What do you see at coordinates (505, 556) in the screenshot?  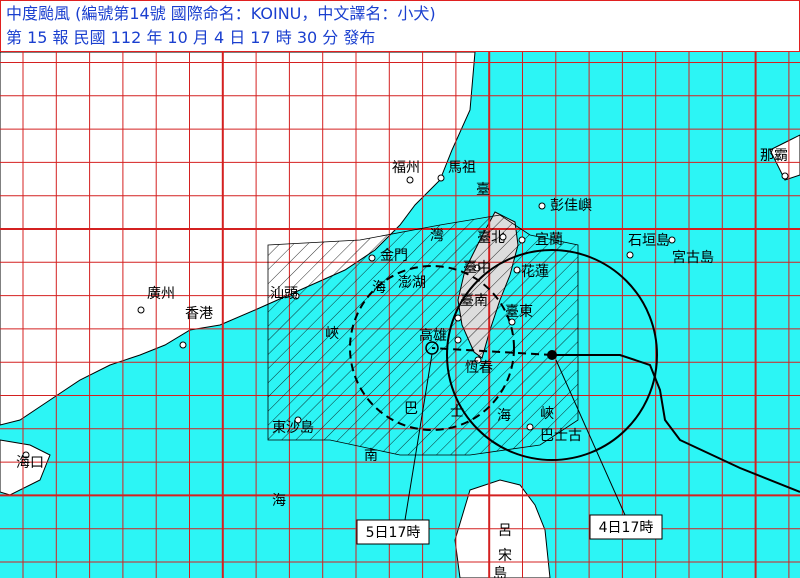 I see `place-label: 宋` at bounding box center [505, 556].